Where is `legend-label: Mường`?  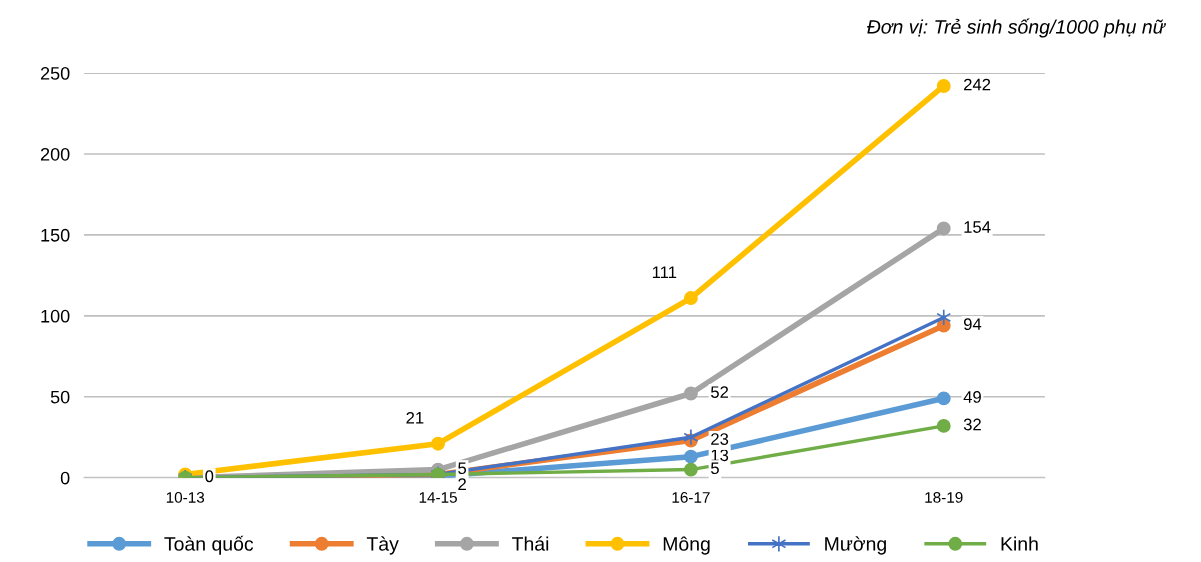 legend-label: Mường is located at coordinates (855, 545).